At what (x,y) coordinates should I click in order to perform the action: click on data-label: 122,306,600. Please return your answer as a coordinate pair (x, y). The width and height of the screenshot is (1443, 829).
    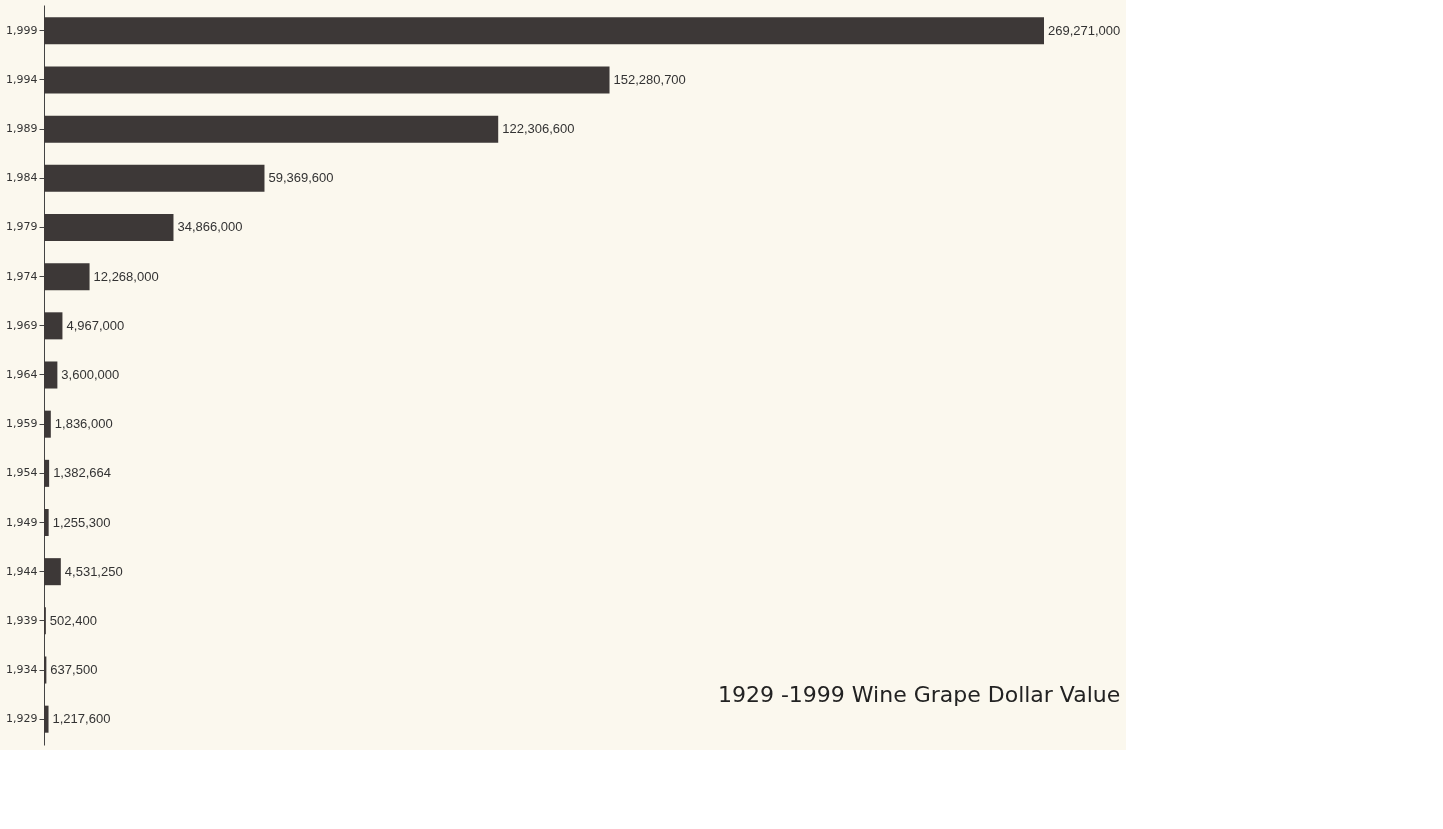
    Looking at the image, I should click on (538, 129).